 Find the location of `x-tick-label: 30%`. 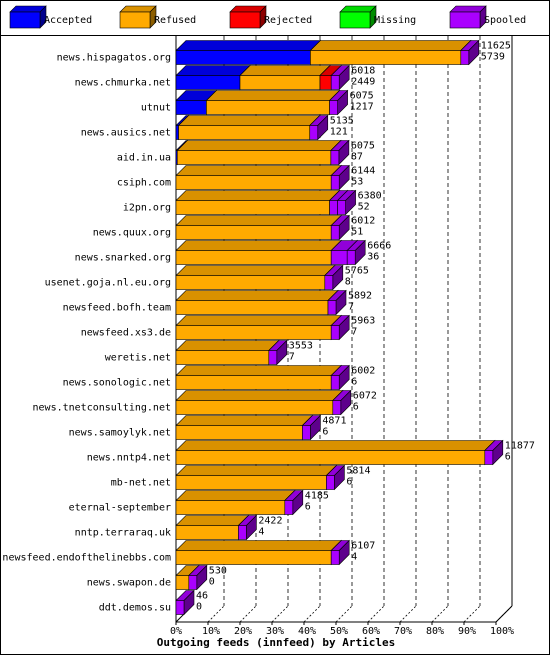

x-tick-label: 30% is located at coordinates (275, 631).